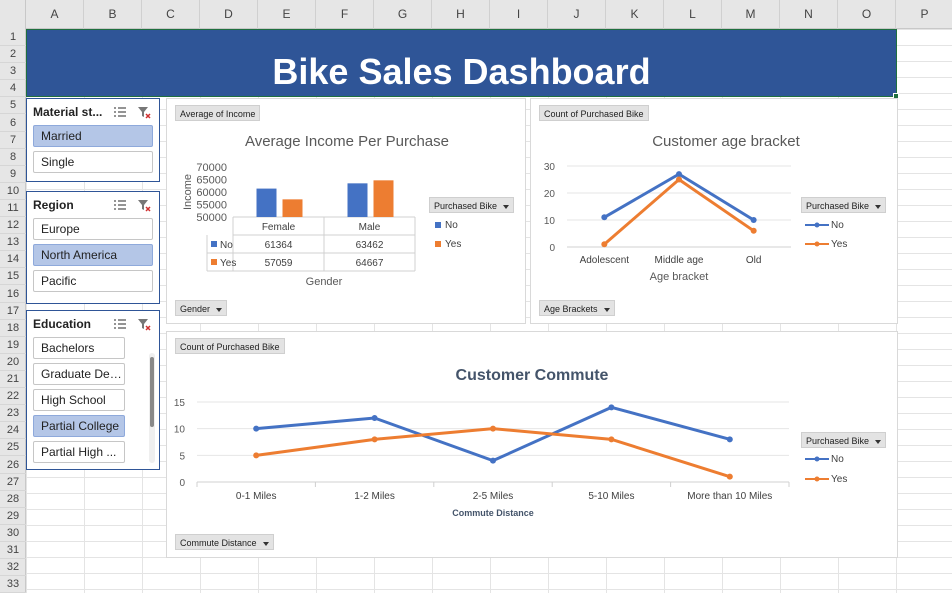  I want to click on row-header-33: 33, so click(13, 584).